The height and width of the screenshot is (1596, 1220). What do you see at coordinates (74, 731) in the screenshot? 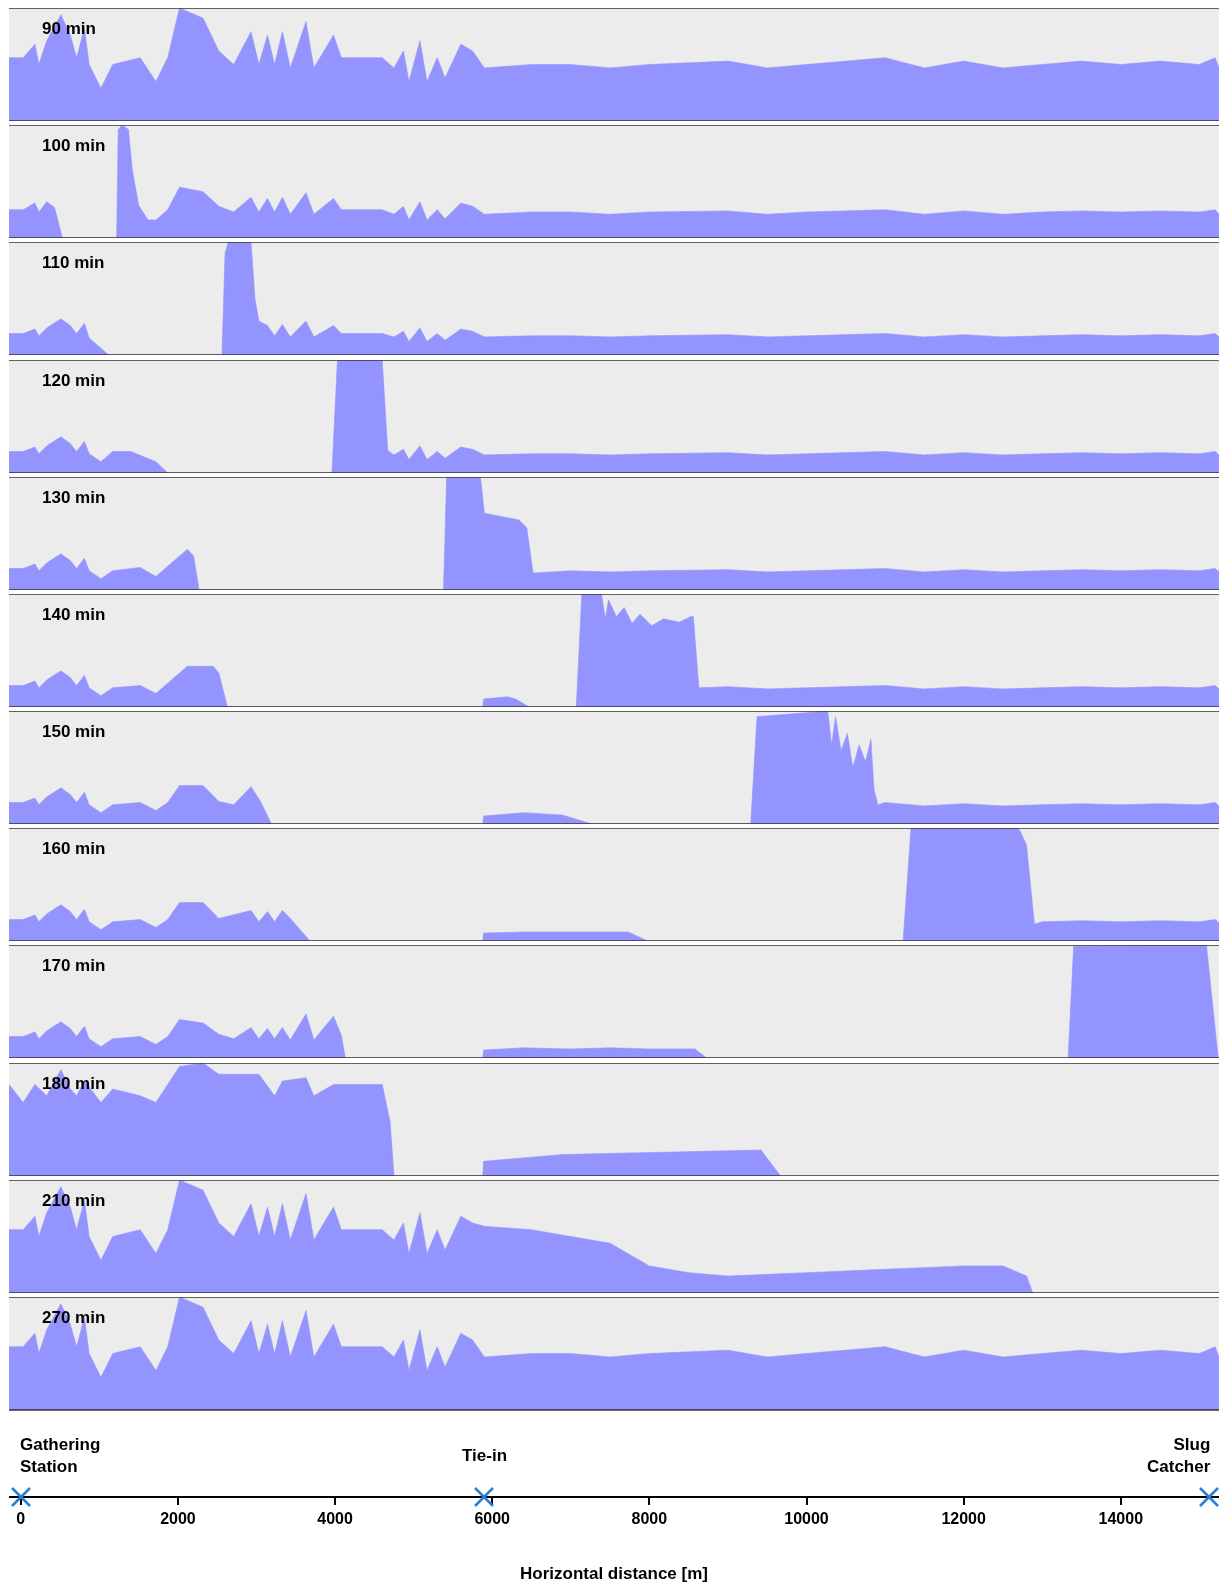
I see `text: 150 min` at bounding box center [74, 731].